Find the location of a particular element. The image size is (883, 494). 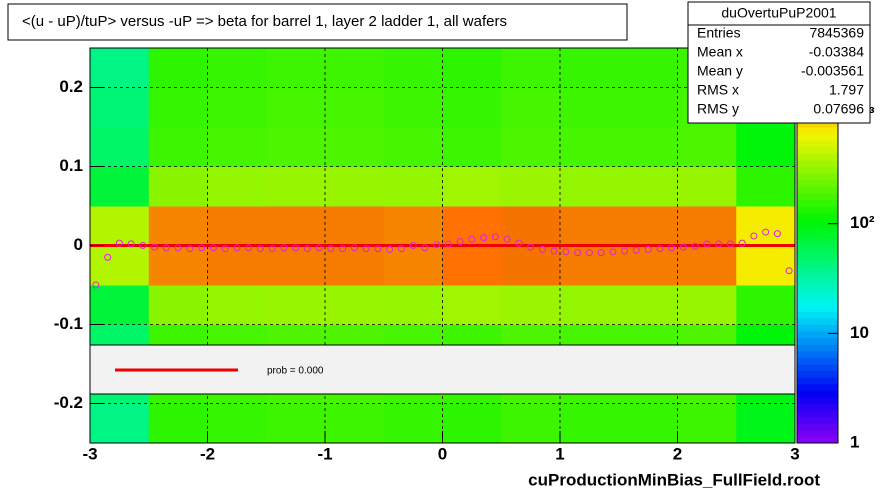

x-tick-label: -3 is located at coordinates (89, 453).